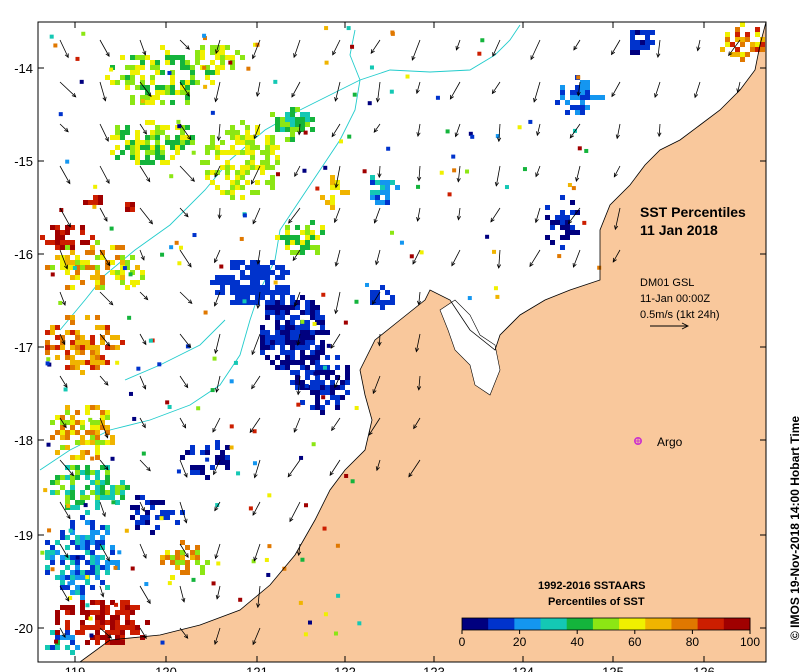 This screenshot has width=809, height=672. Describe the element at coordinates (606, 624) in the screenshot. I see `legend-swatch` at that location.